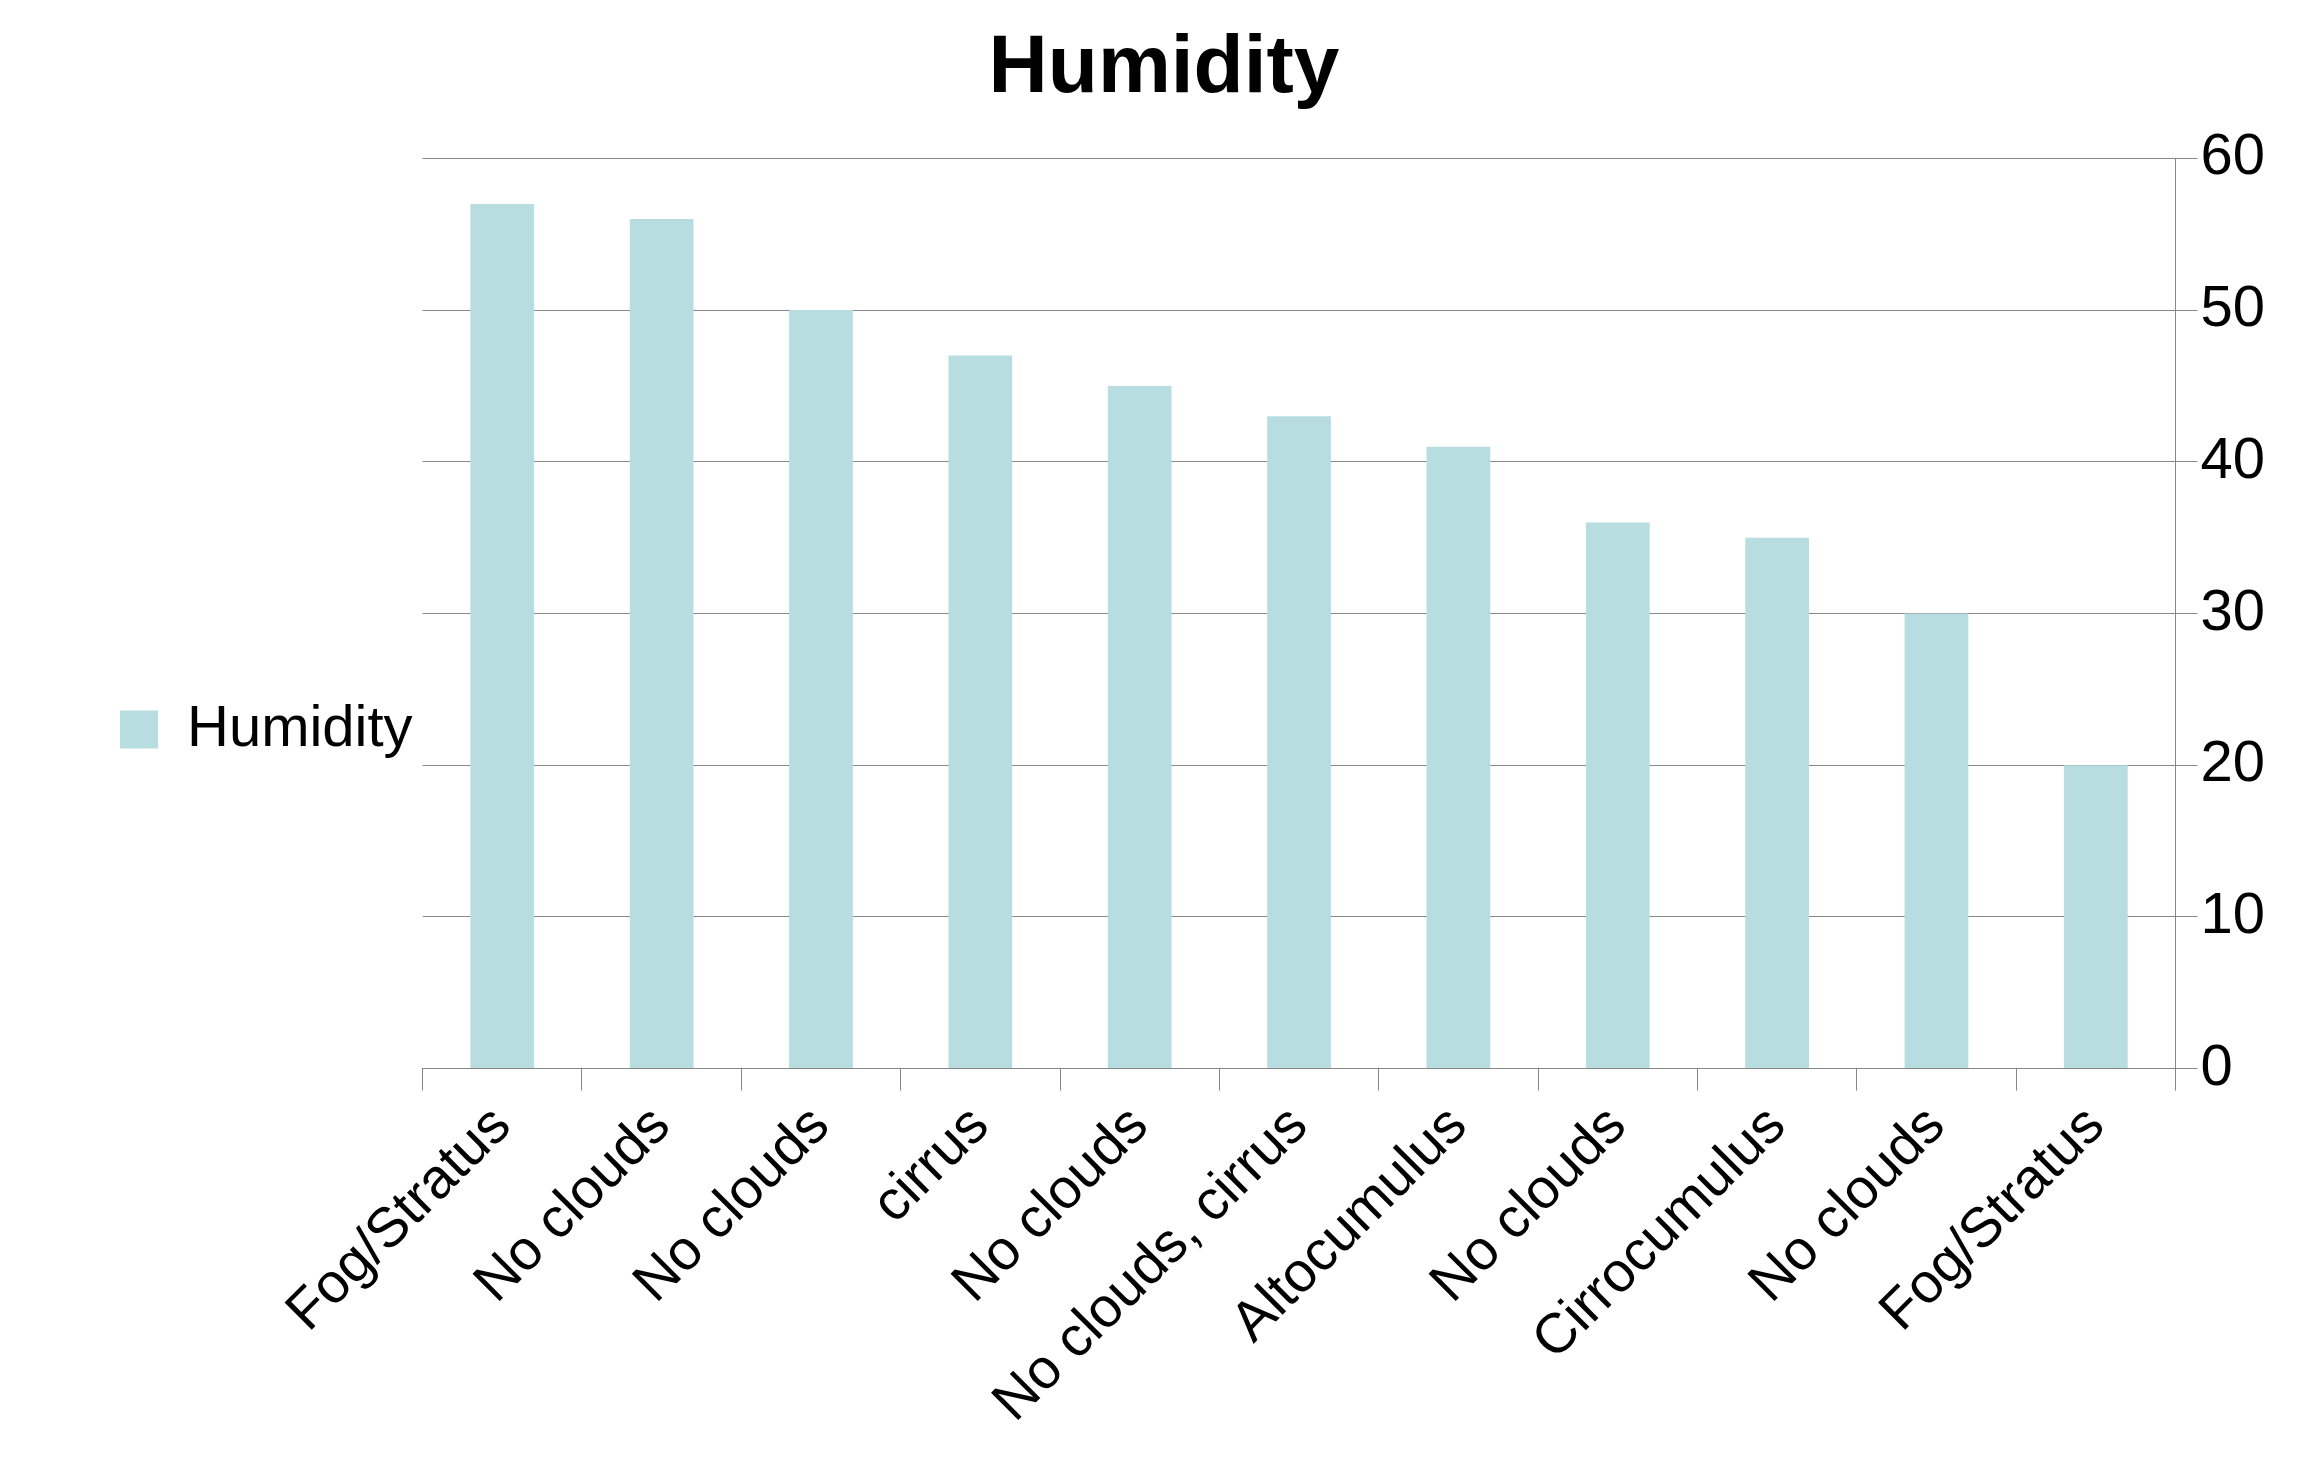 The width and height of the screenshot is (2308, 1459). Describe the element at coordinates (2216, 1064) in the screenshot. I see `y-tick-label: 0` at that location.